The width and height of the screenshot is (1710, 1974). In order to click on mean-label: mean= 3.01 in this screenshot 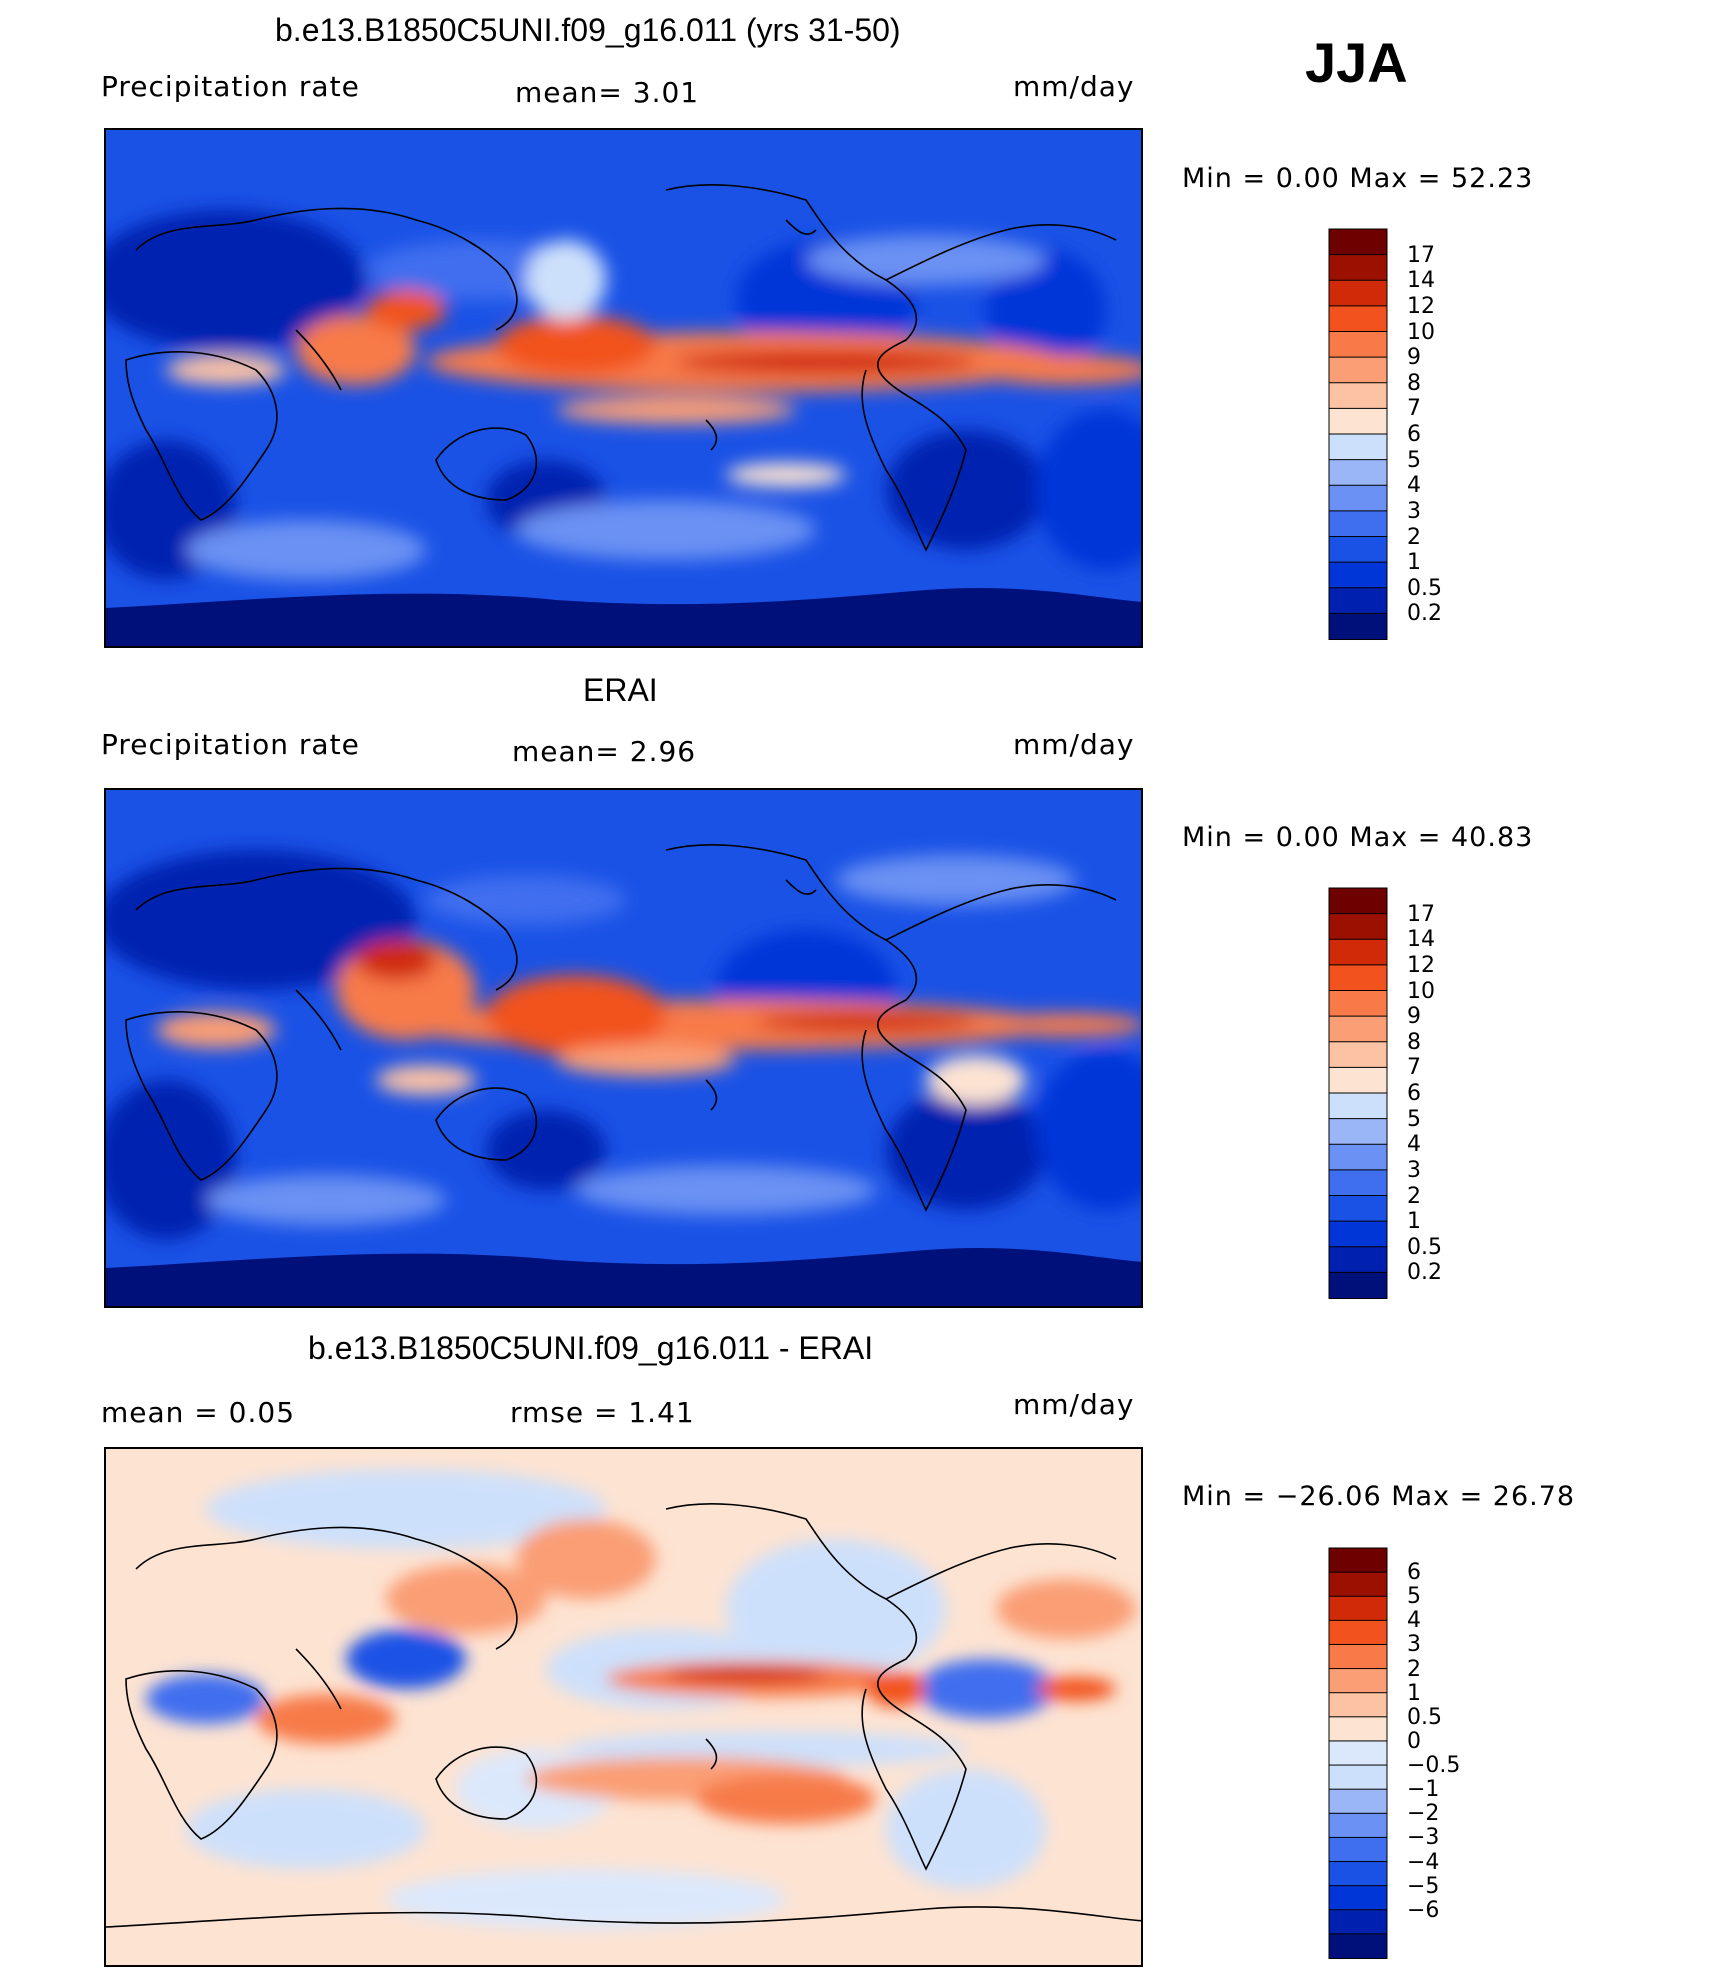, I will do `click(607, 92)`.